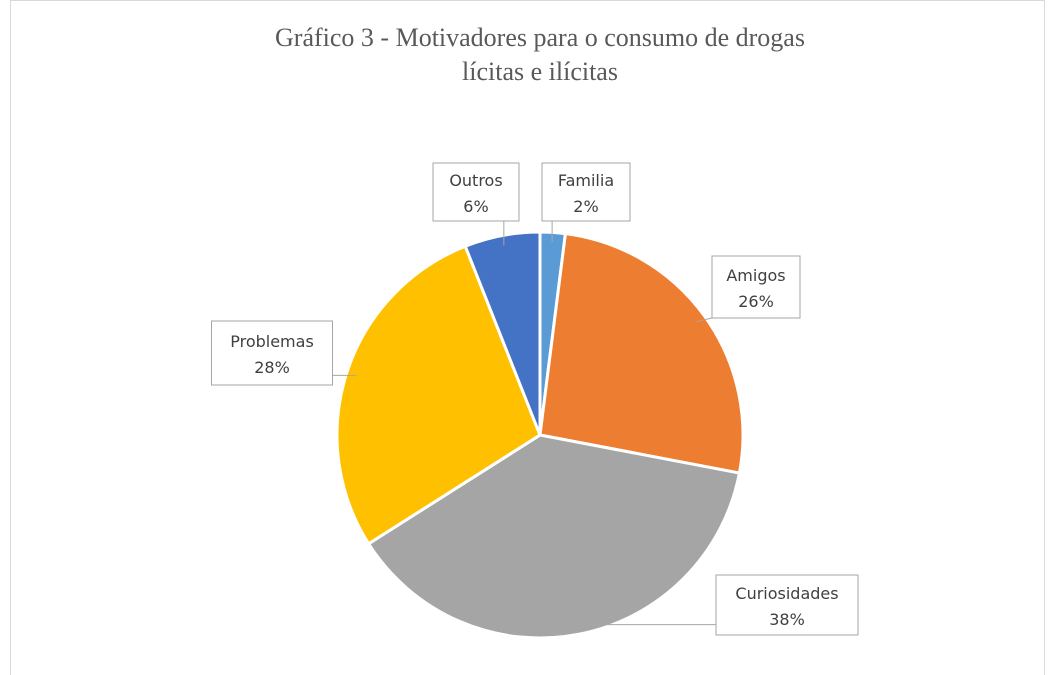  I want to click on value-label: 28%, so click(272, 367).